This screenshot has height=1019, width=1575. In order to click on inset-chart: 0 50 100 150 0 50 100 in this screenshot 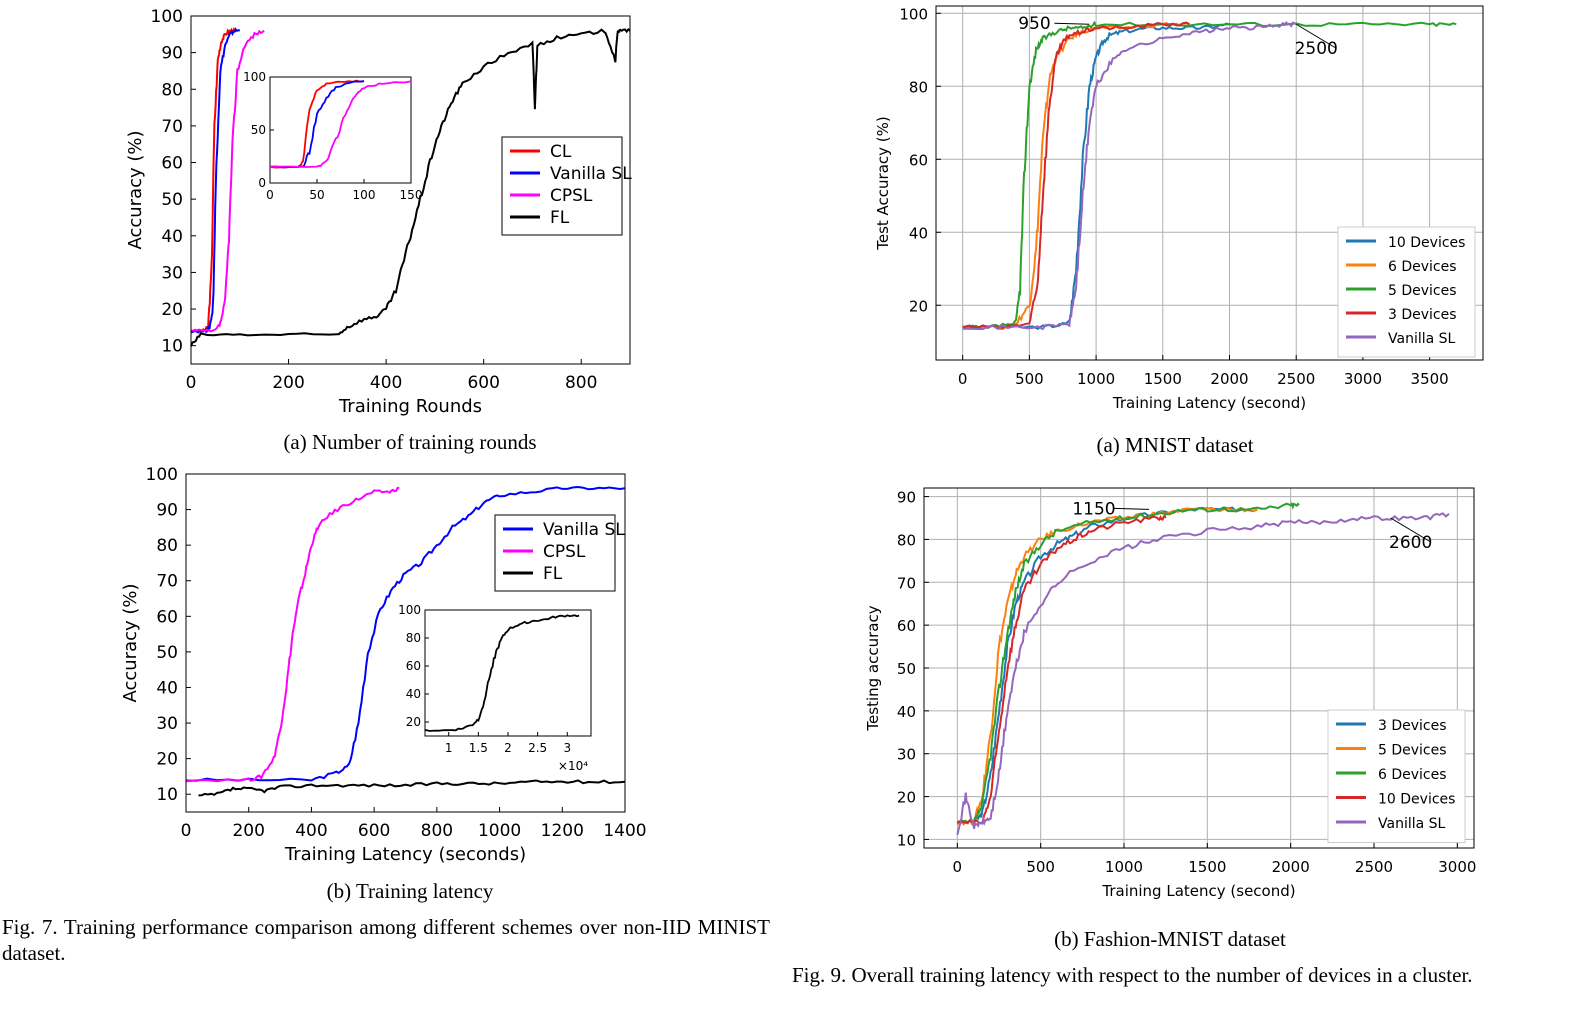, I will do `click(332, 136)`.